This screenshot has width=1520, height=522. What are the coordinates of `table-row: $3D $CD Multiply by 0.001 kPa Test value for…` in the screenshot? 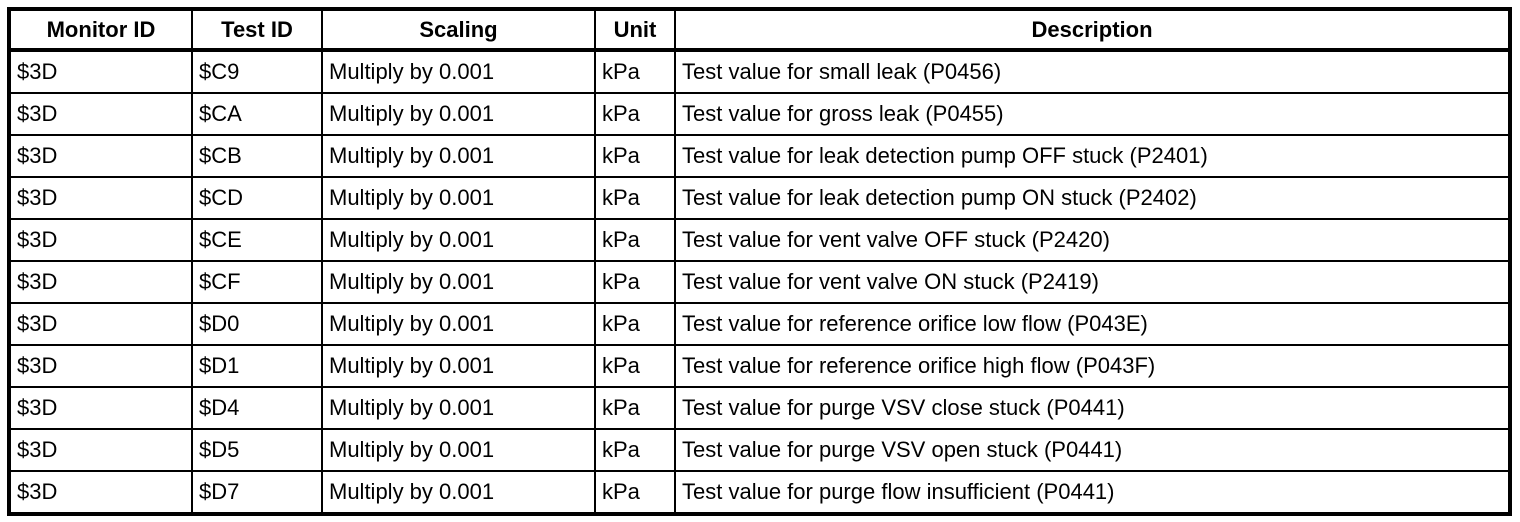 It's located at (759, 198).